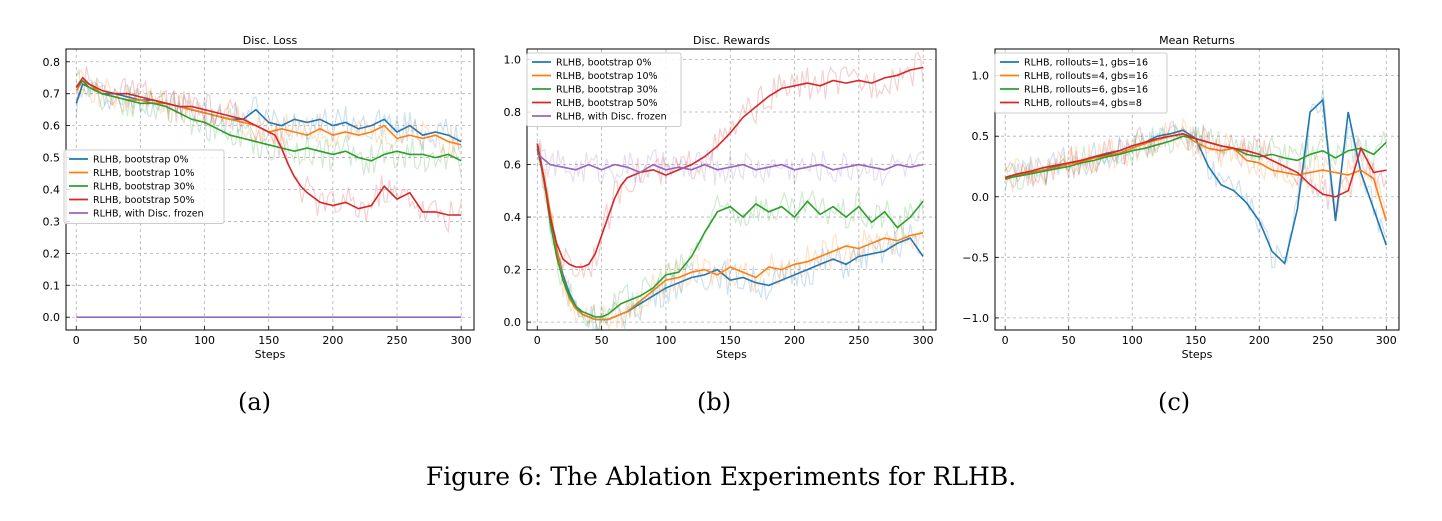  I want to click on y-tick-label-3: 0.6, so click(513, 165).